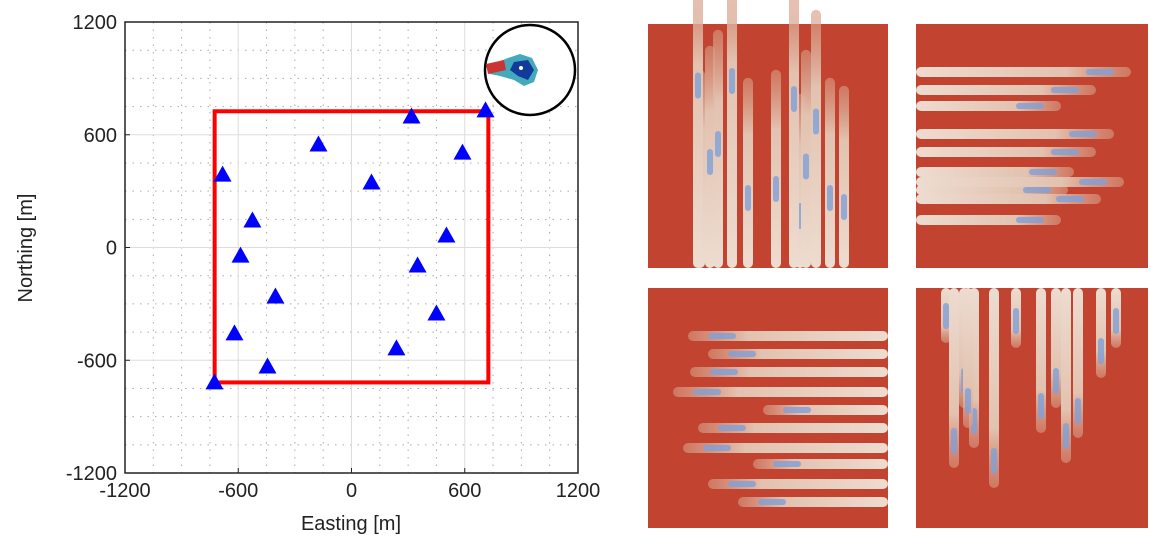  I want to click on x-tick-label: -1200, so click(124, 491).